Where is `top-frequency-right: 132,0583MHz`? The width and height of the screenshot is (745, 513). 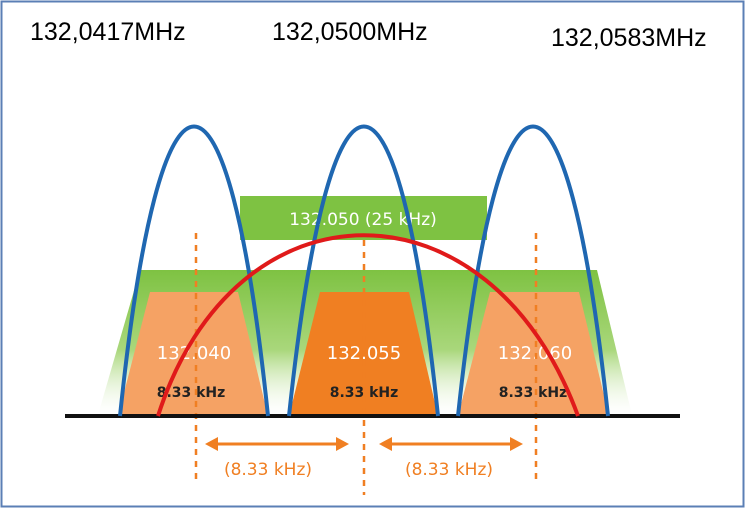
top-frequency-right: 132,0583MHz is located at coordinates (629, 38).